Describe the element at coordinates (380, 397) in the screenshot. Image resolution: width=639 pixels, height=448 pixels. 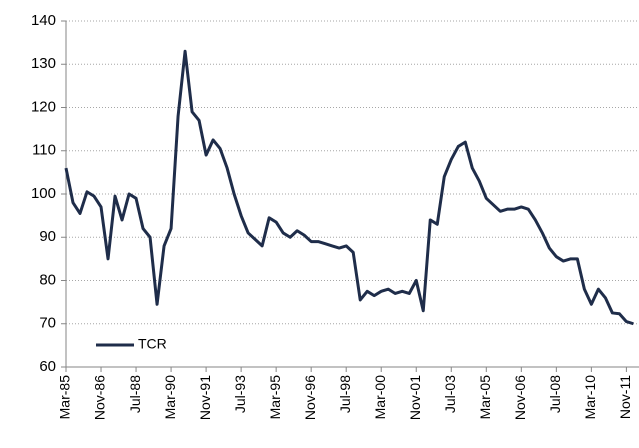
I see `x-tick-label: Mar-00` at that location.